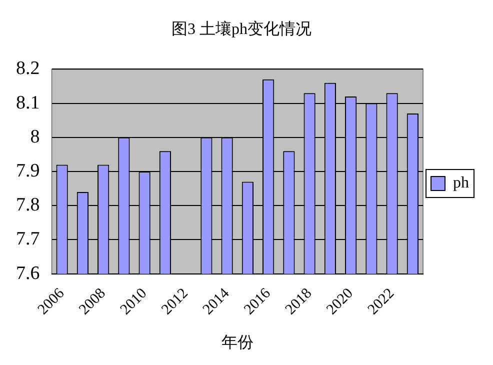  I want to click on y-tick-label: 7.8, so click(28, 205).